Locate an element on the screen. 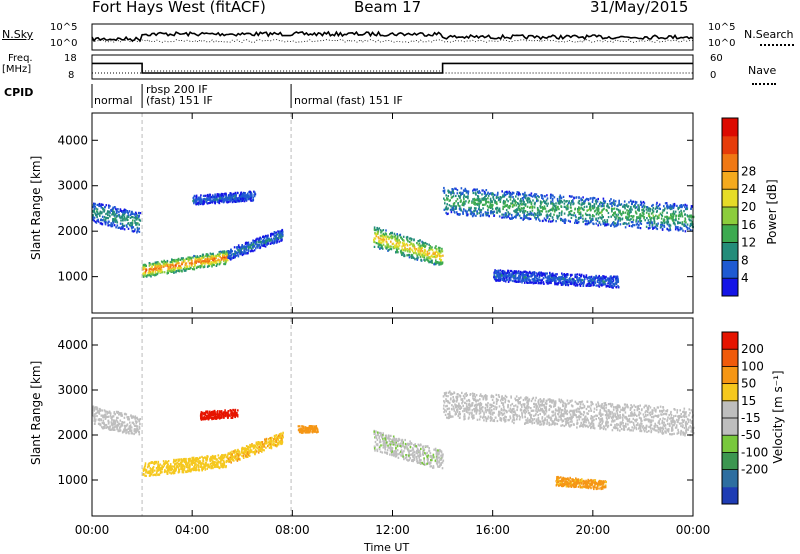 This screenshot has width=800, height=554. power-colorbar-tick-label-0: 4 is located at coordinates (745, 278).